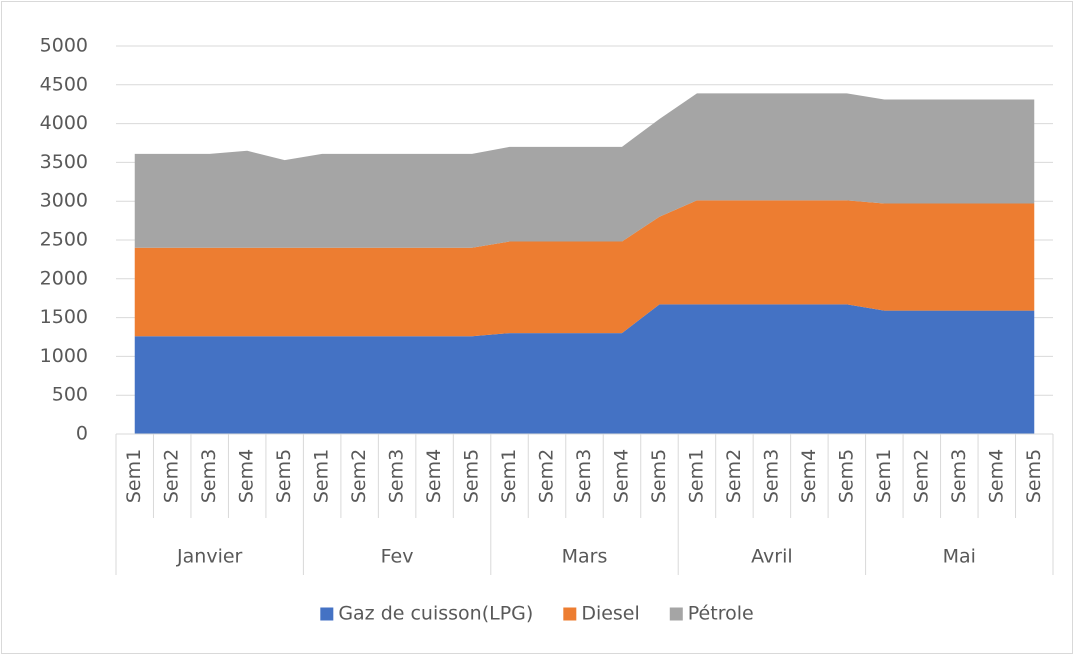 The height and width of the screenshot is (655, 1074). What do you see at coordinates (70, 395) in the screenshot?
I see `y-tick-label: 500` at bounding box center [70, 395].